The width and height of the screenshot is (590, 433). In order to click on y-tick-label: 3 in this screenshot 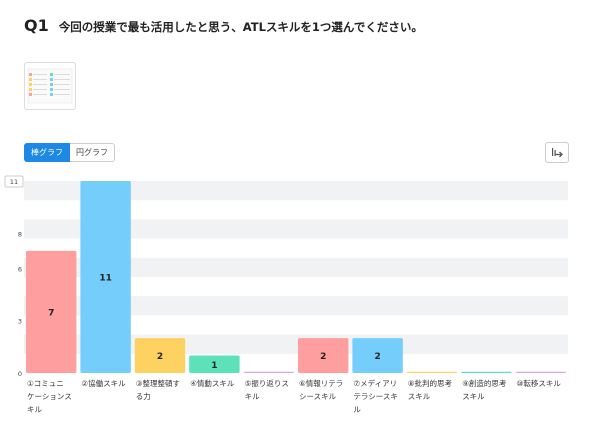, I will do `click(20, 322)`.